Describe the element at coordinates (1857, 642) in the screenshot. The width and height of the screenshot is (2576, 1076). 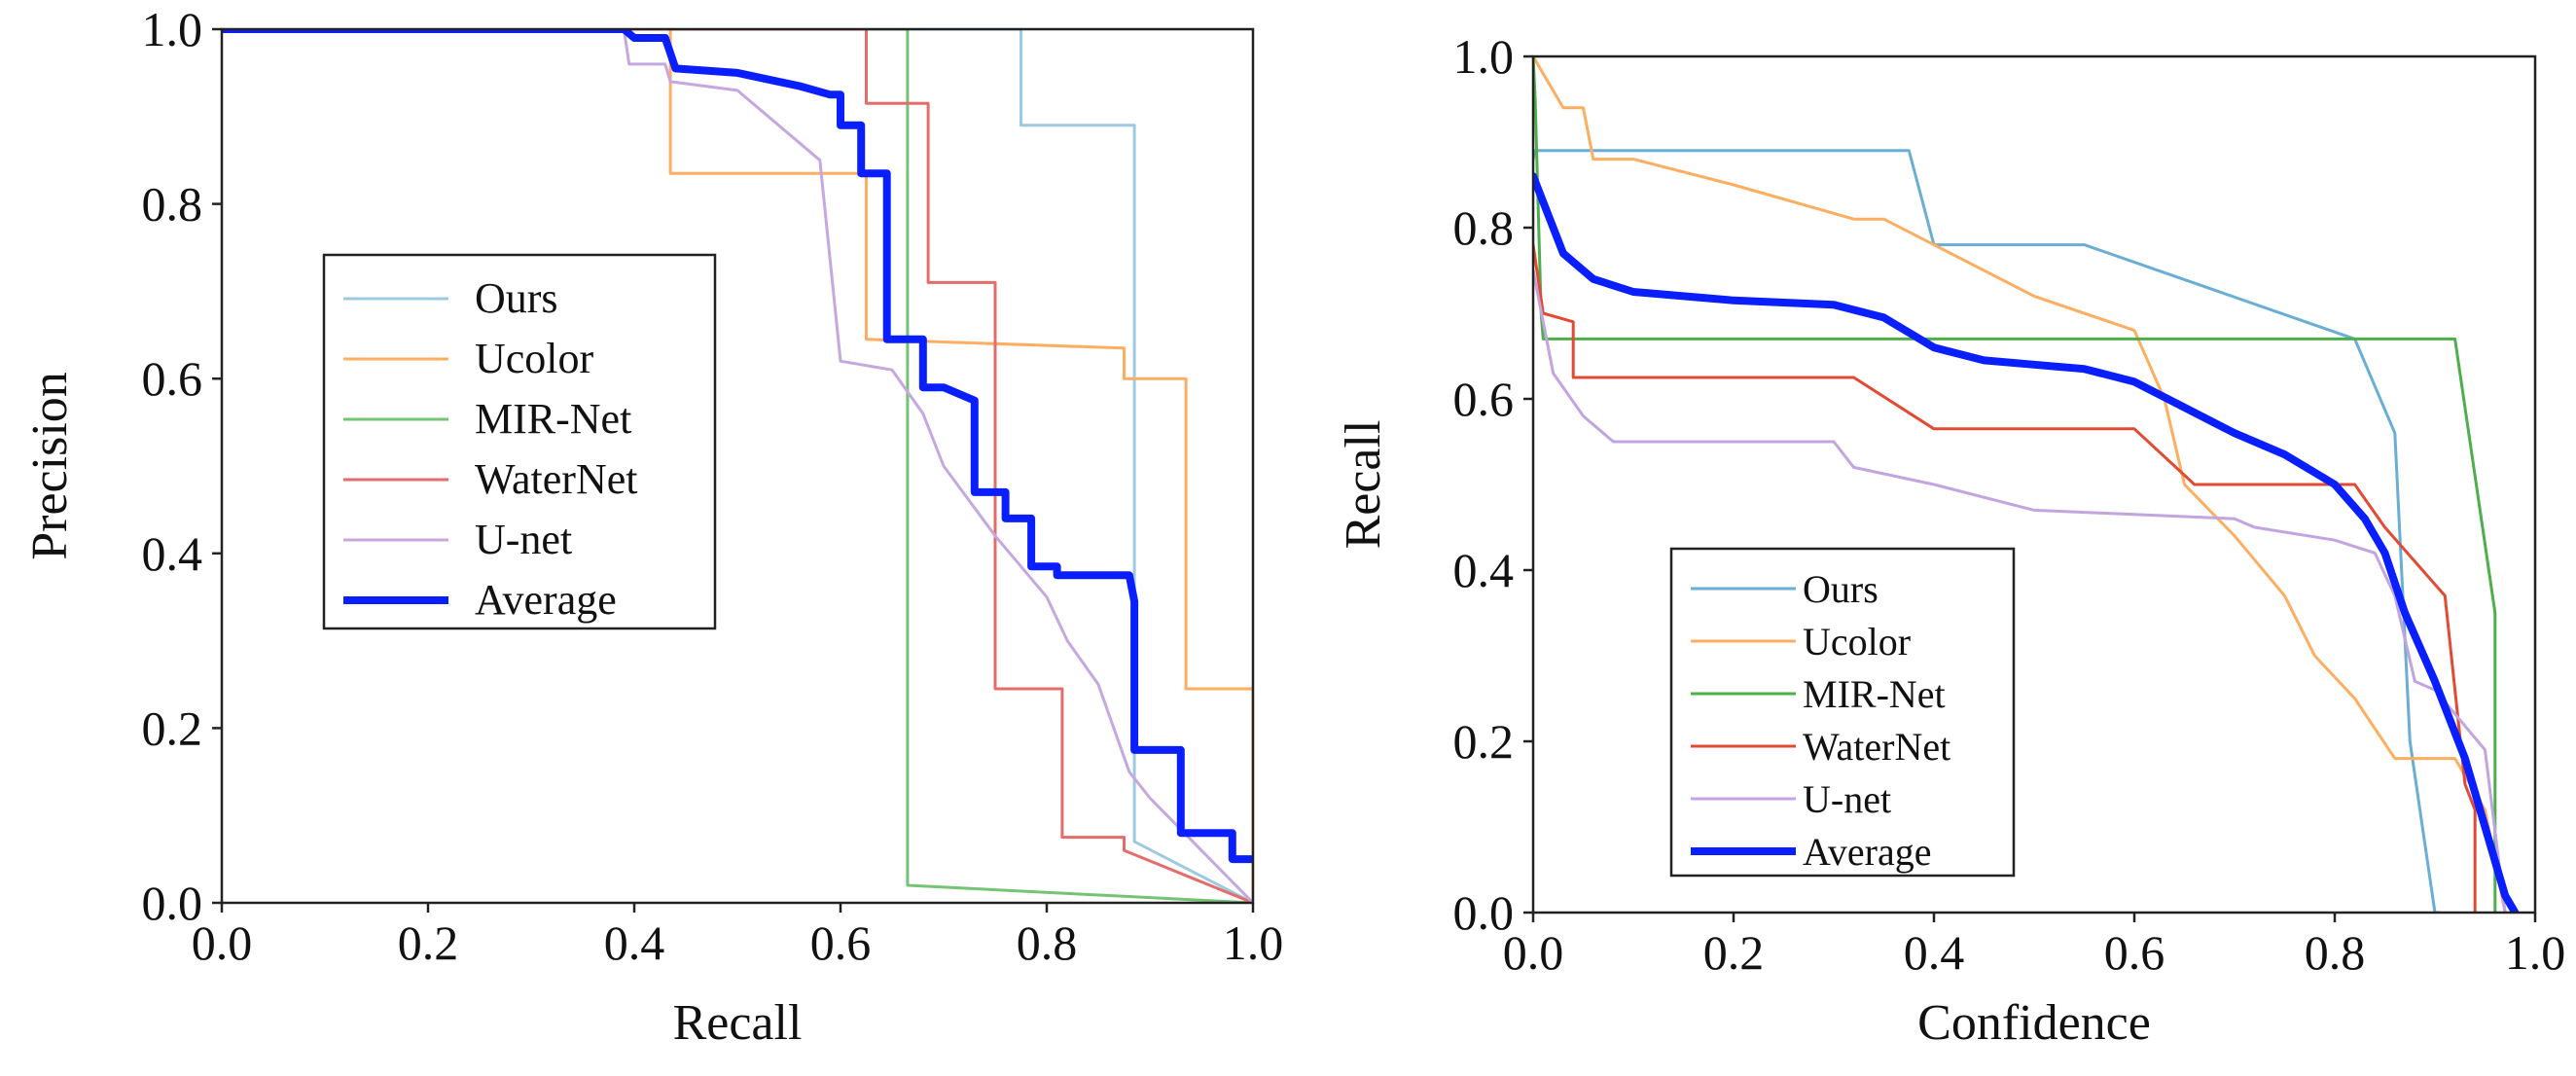
I see `right-legend-label: Ucolor` at that location.